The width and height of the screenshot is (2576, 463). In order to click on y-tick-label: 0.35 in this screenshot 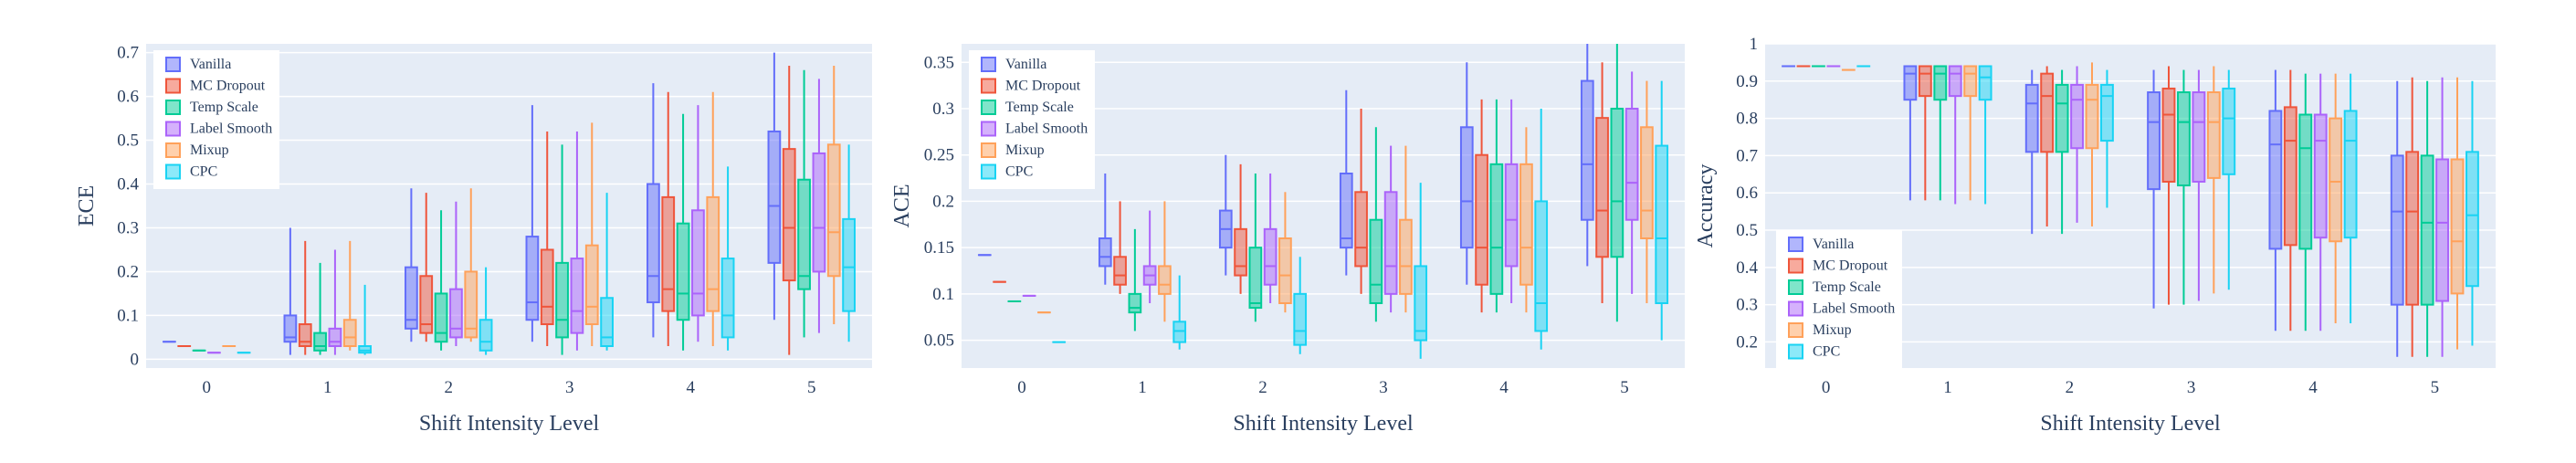, I will do `click(939, 62)`.